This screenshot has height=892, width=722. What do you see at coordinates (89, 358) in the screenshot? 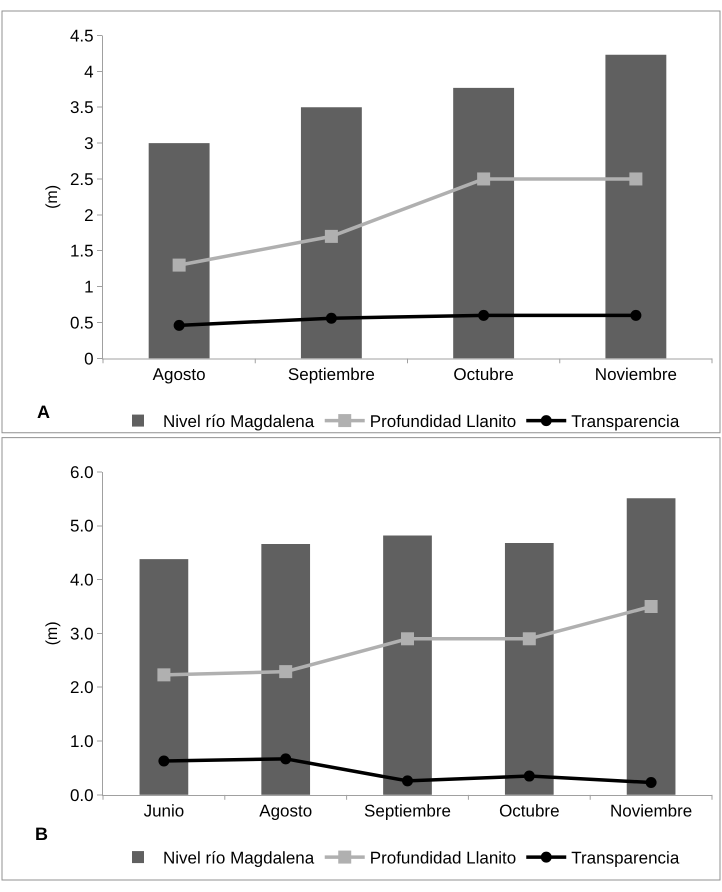
I see `y-tick-label: 0` at bounding box center [89, 358].